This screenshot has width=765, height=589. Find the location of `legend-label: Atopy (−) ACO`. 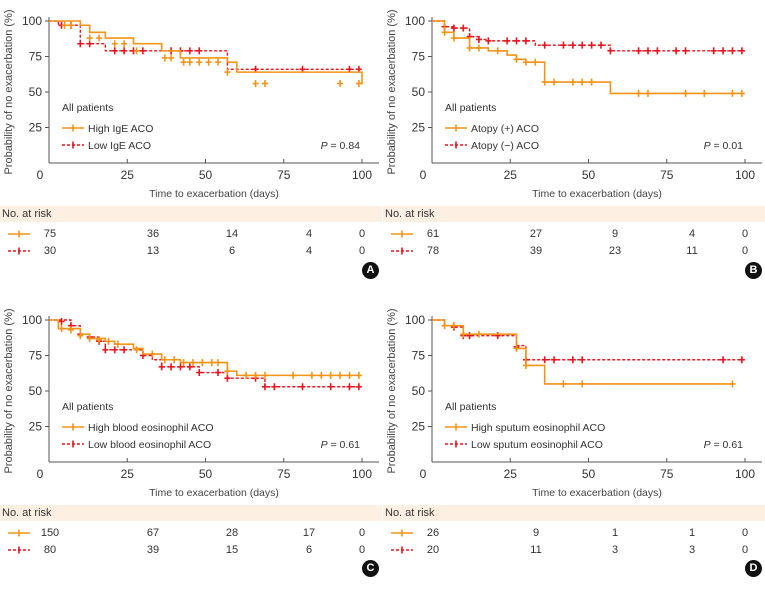

legend-label: Atopy (−) ACO is located at coordinates (505, 146).